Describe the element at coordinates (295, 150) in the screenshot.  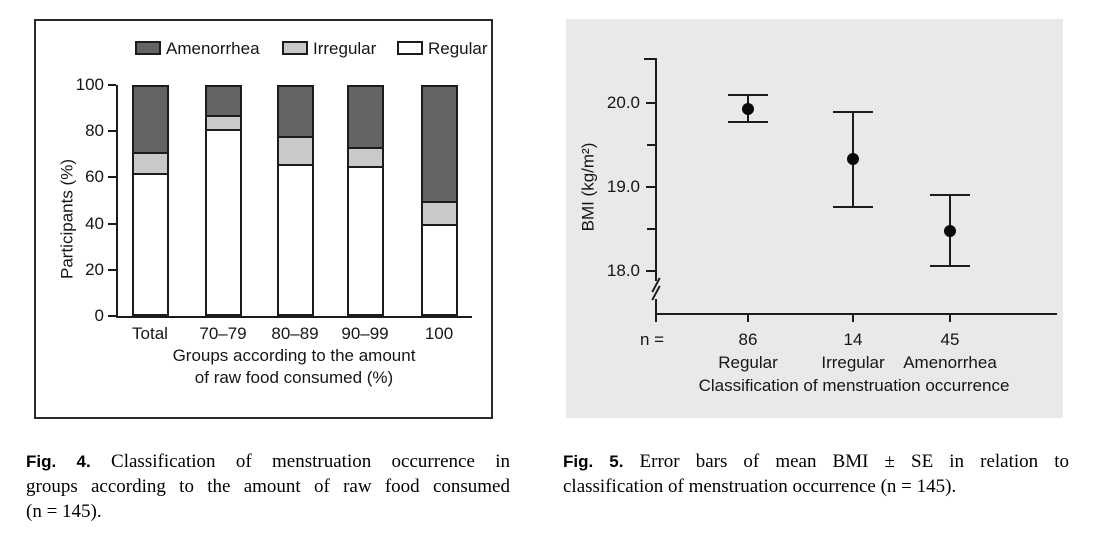
I see `bar-3-segment-irregular` at that location.